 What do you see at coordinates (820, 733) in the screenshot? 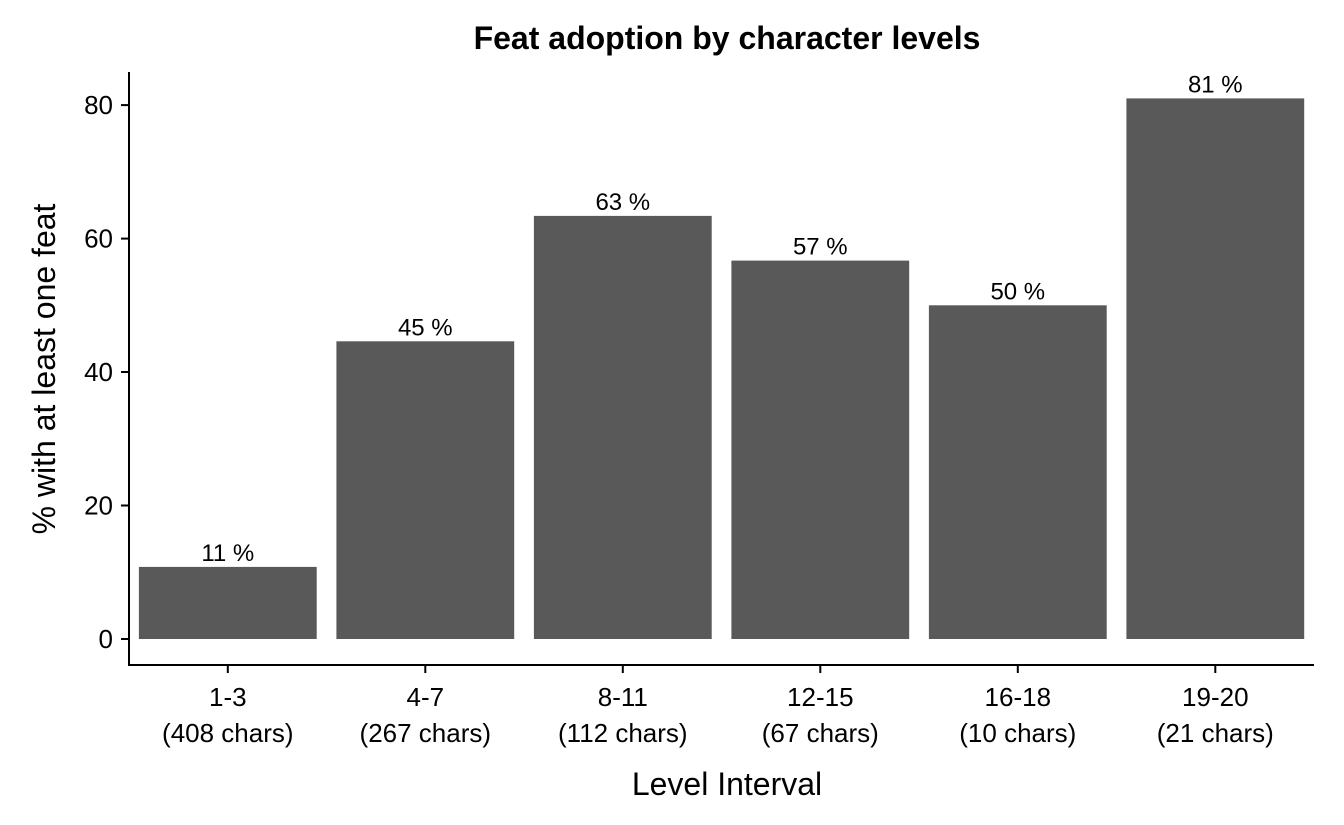
I see `x-tick-sublabel-12-15: (67 chars)` at bounding box center [820, 733].